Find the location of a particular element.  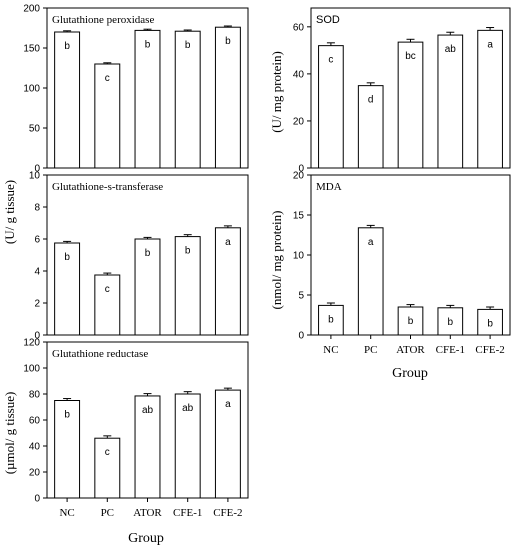

y-tick-label: 150 is located at coordinates (31, 49).